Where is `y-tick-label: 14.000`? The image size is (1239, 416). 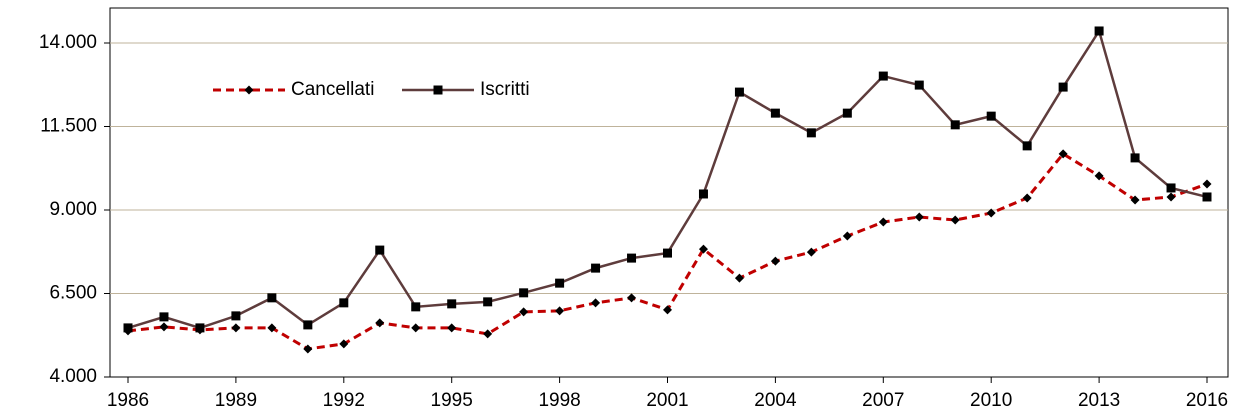
y-tick-label: 14.000 is located at coordinates (68, 42).